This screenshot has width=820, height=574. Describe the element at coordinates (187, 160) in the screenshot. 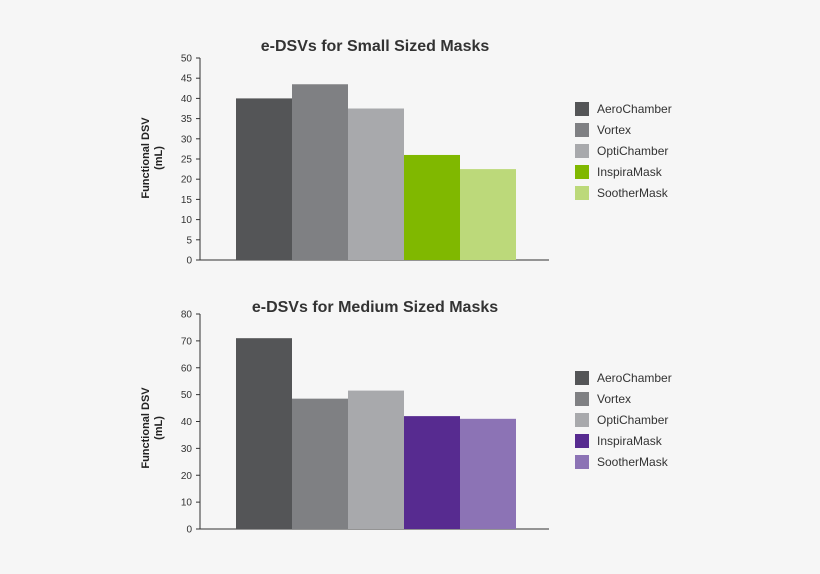

I see `y-tick-label: 25` at that location.